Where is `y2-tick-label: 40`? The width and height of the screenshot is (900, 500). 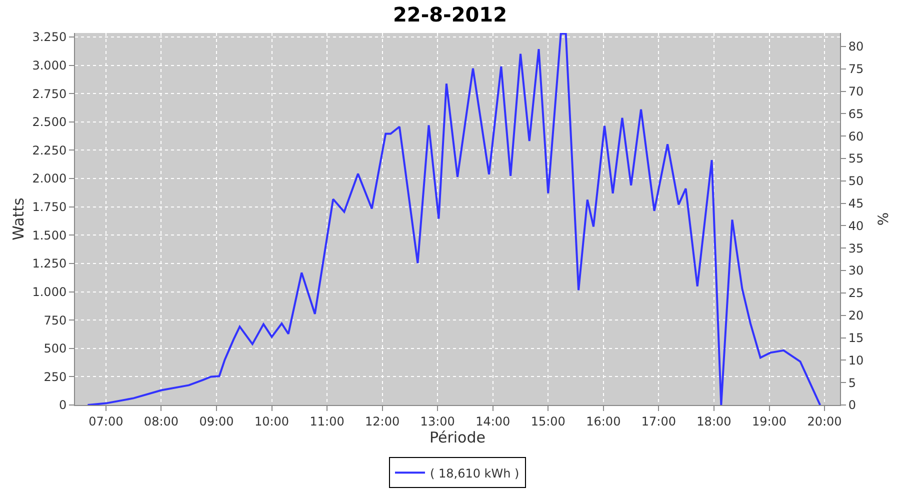
y2-tick-label: 40 is located at coordinates (856, 225).